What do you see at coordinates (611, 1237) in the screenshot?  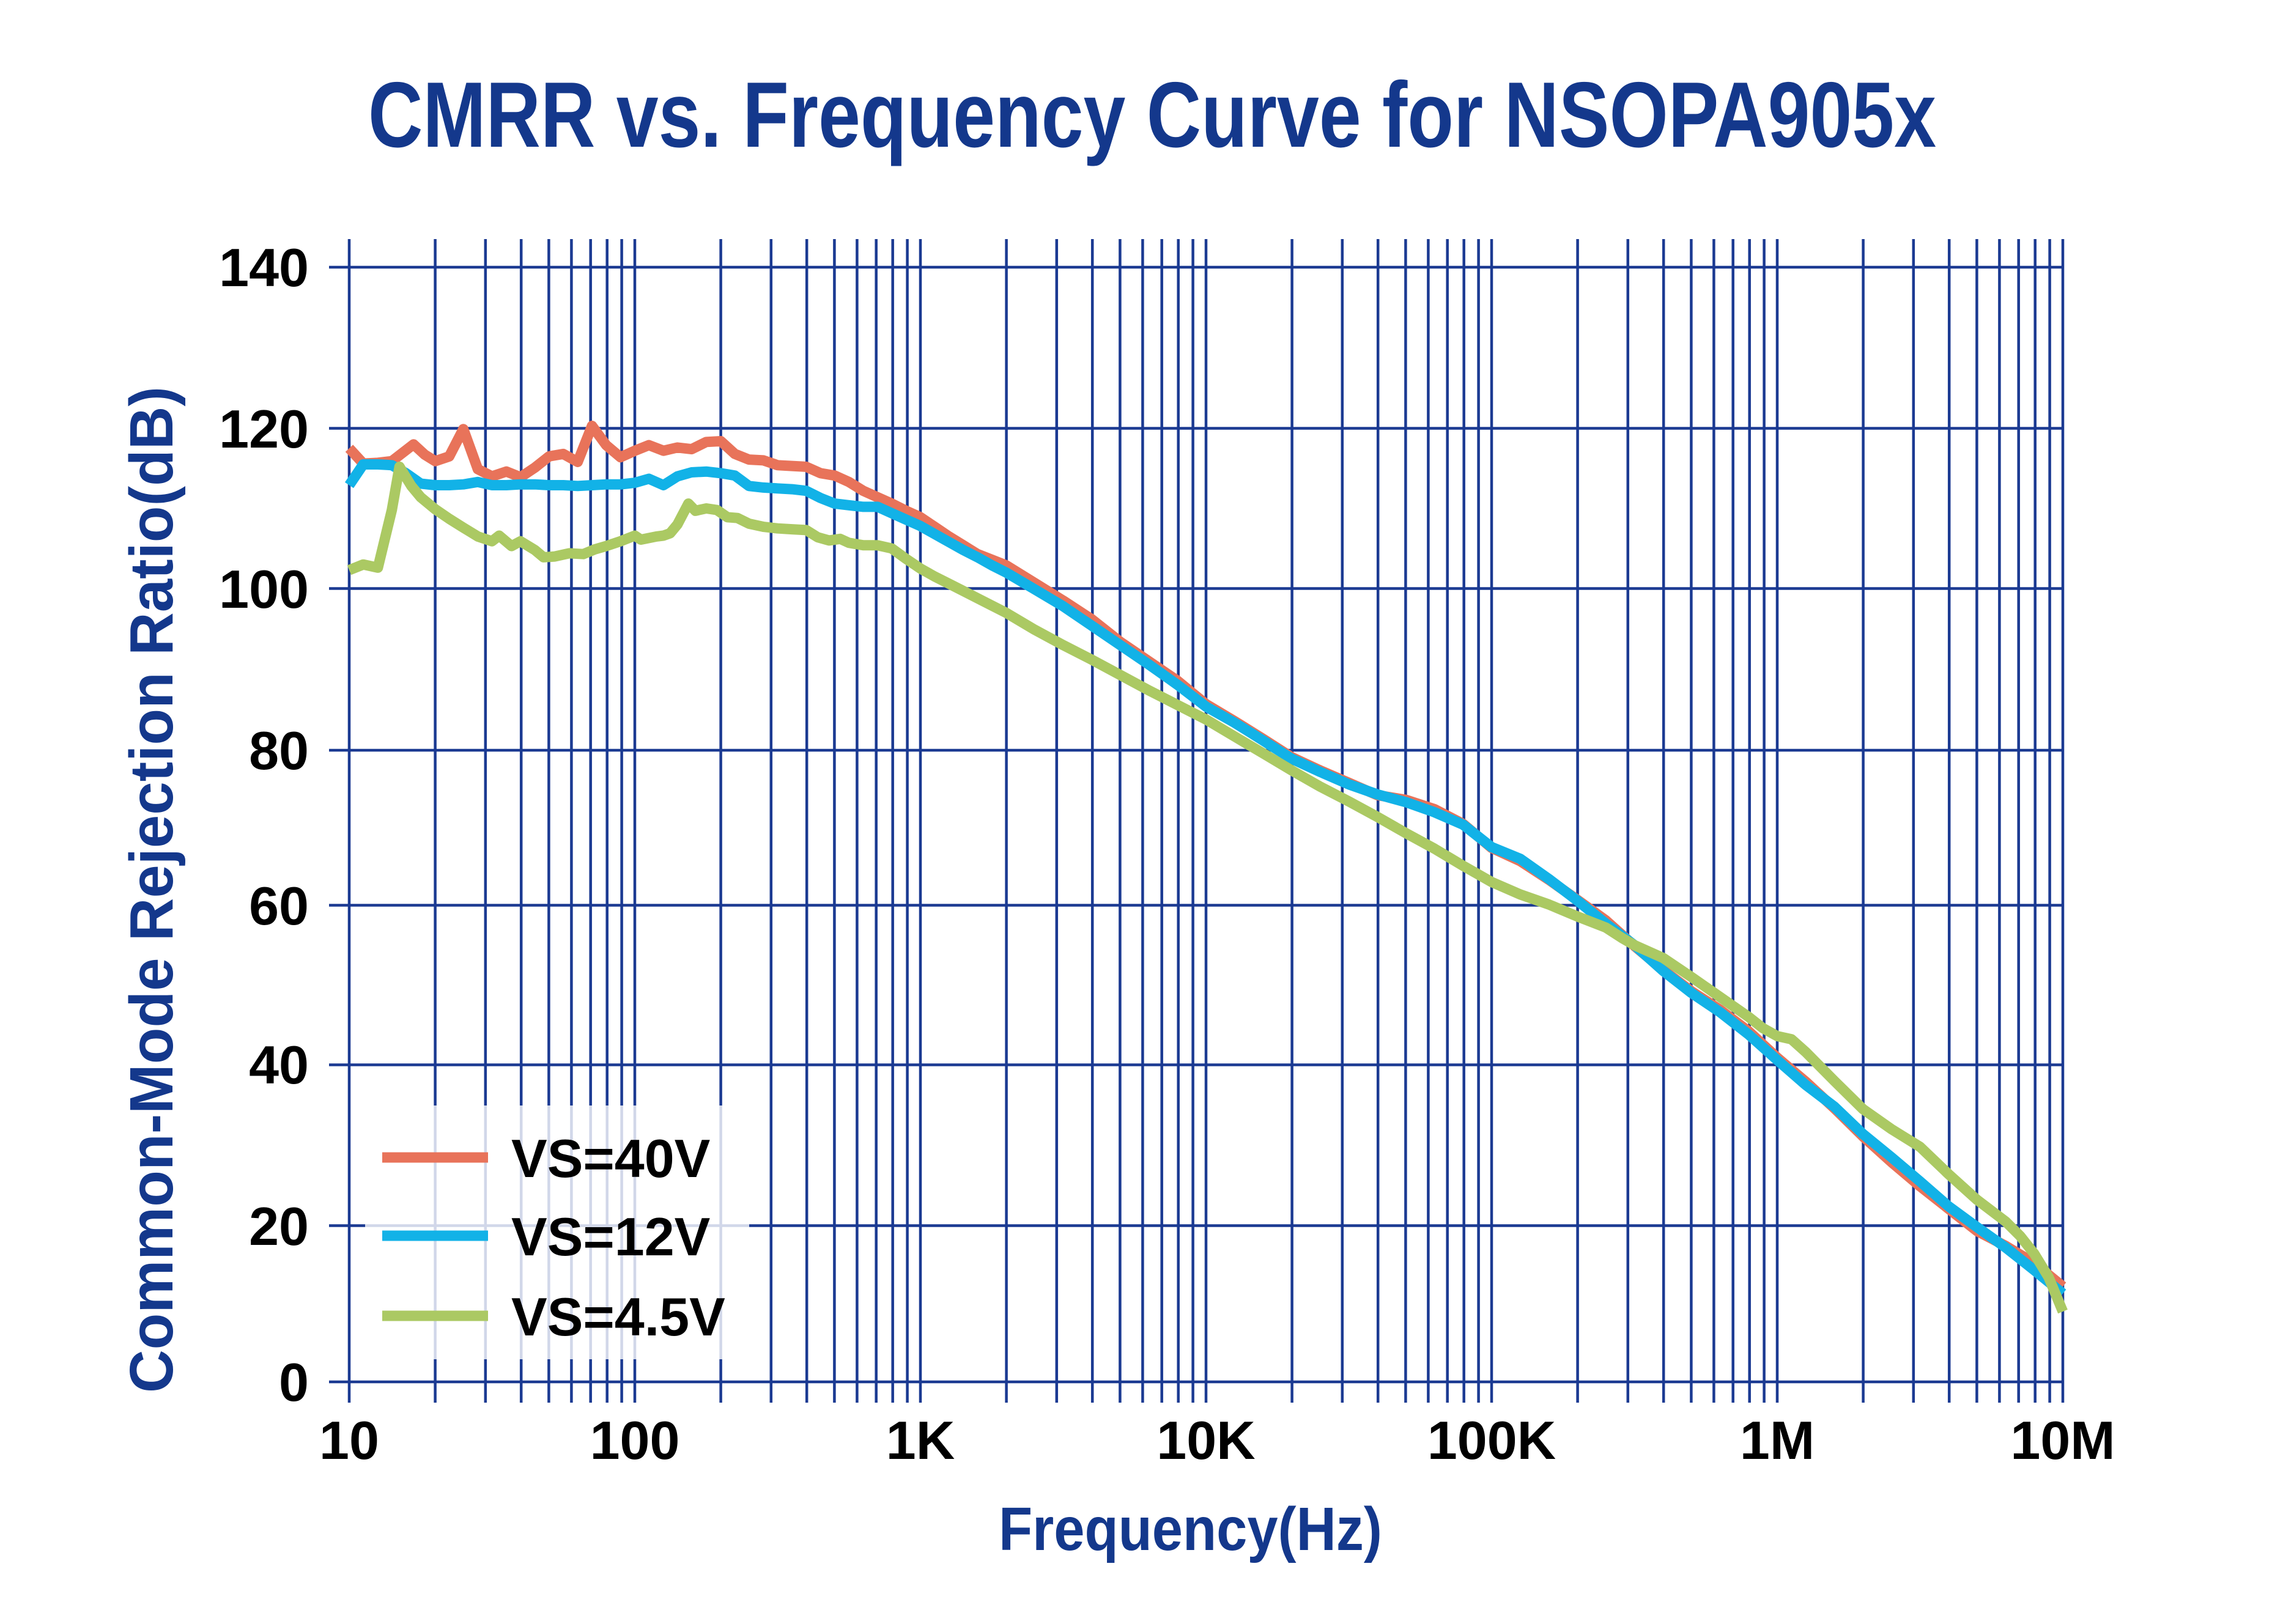 I see `svg-text: VS=12V` at bounding box center [611, 1237].